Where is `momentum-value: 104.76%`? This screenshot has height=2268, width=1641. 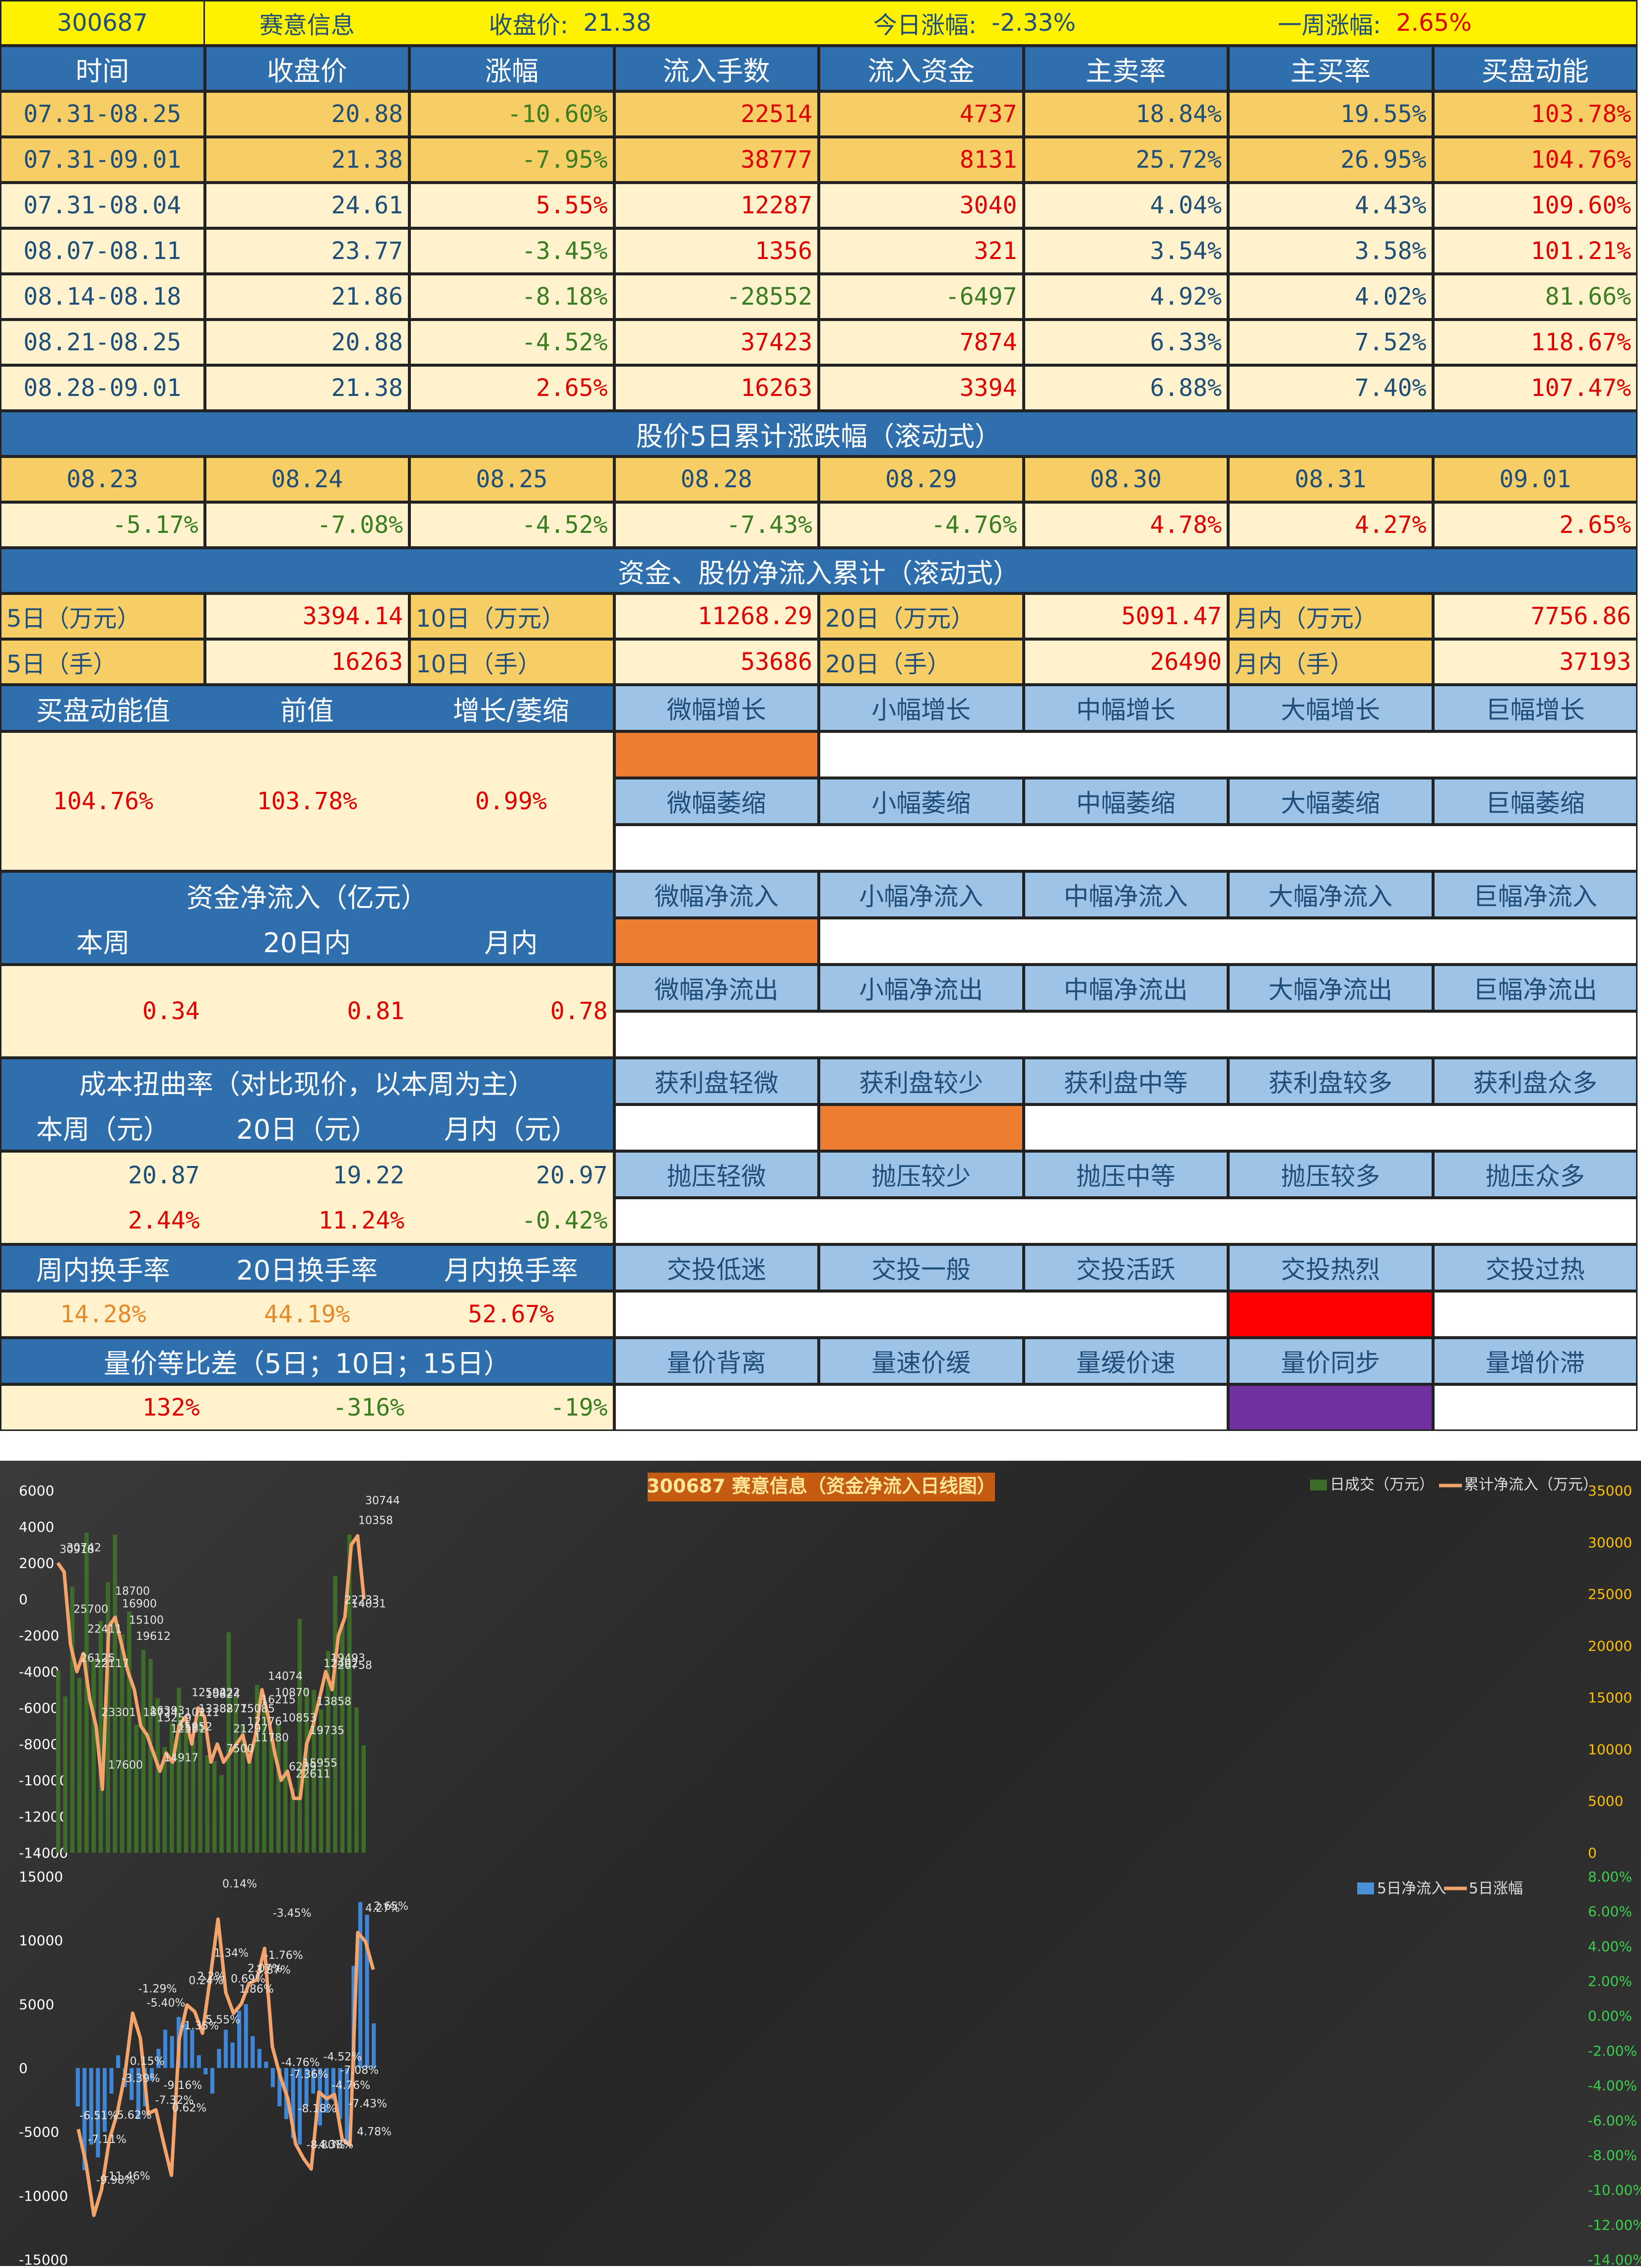 momentum-value: 104.76% is located at coordinates (102, 801).